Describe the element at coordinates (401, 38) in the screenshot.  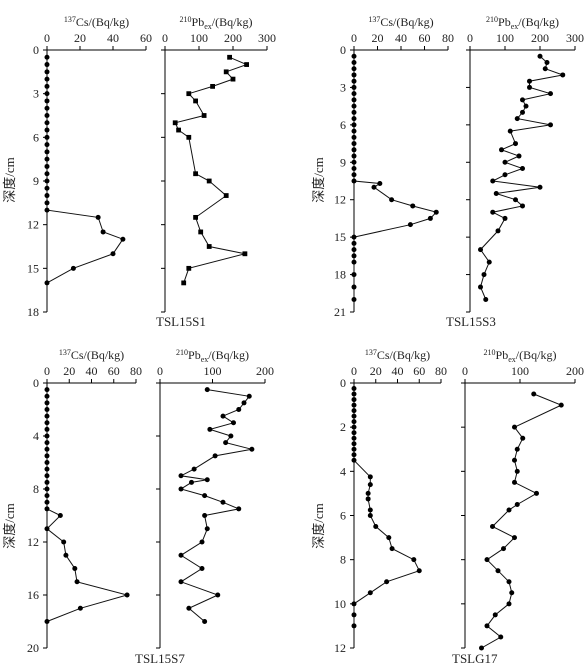
I see `x-tick-label: 40` at that location.